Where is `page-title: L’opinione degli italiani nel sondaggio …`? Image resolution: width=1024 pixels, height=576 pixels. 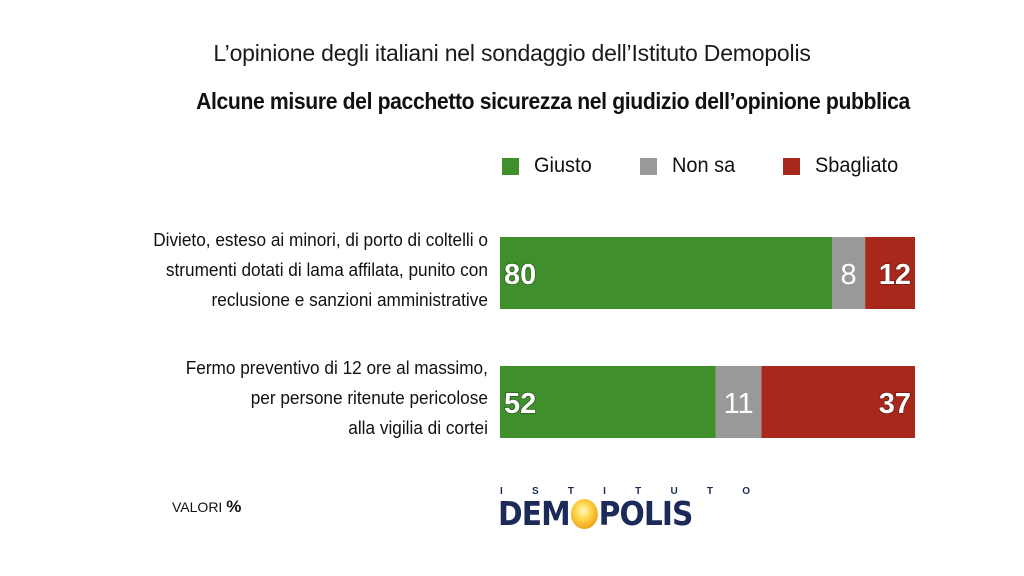 page-title: L’opinione degli italiani nel sondaggio … is located at coordinates (512, 53).